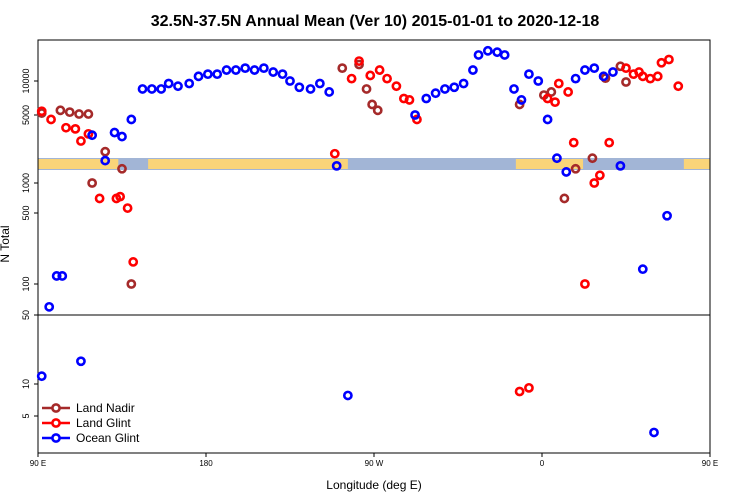 The height and width of the screenshot is (500, 750). Describe the element at coordinates (206, 463) in the screenshot. I see `x-tick-label: 180` at that location.